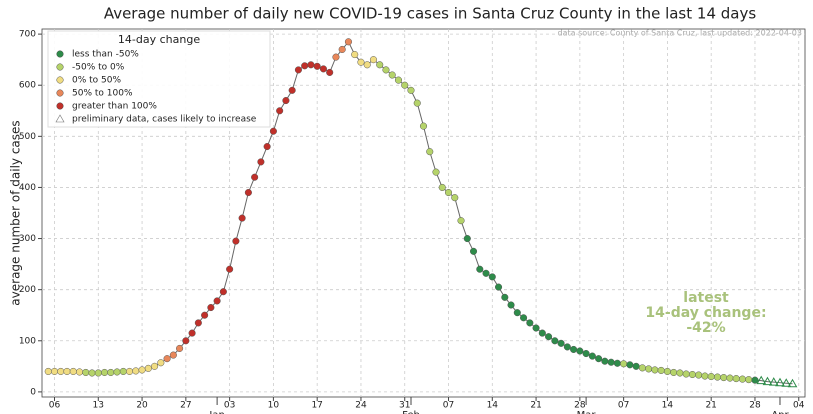 The height and width of the screenshot is (414, 813). Describe the element at coordinates (102, 94) in the screenshot. I see `legend-label: 50% to 100%` at that location.